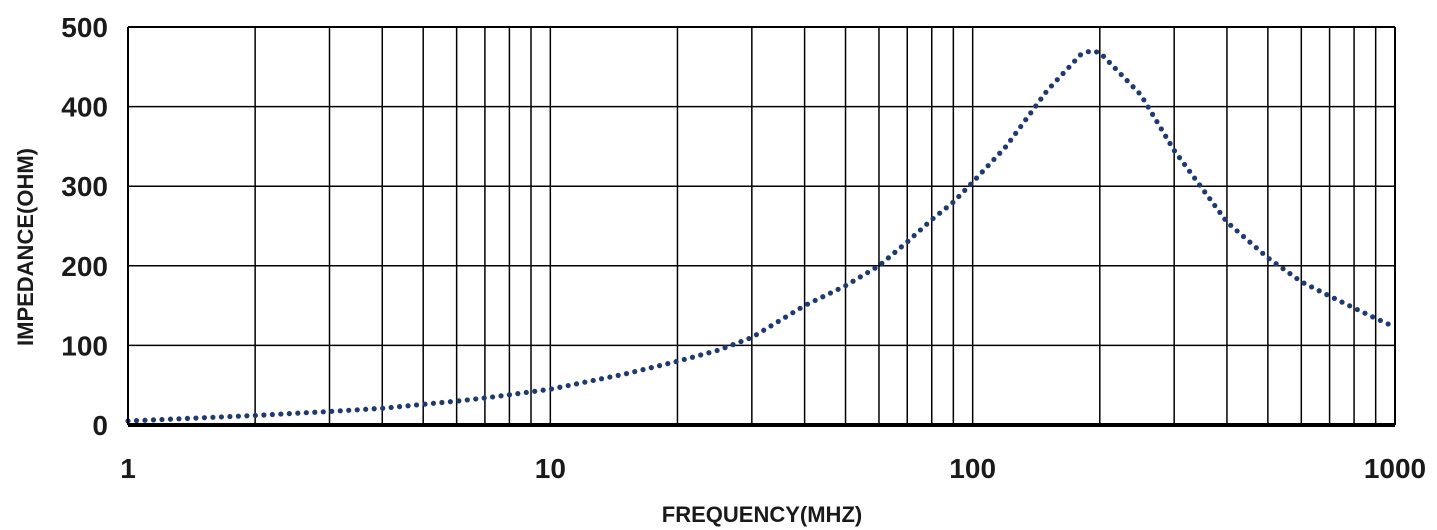 The width and height of the screenshot is (1437, 530). I want to click on y-tick-label-400: 400, so click(84, 107).